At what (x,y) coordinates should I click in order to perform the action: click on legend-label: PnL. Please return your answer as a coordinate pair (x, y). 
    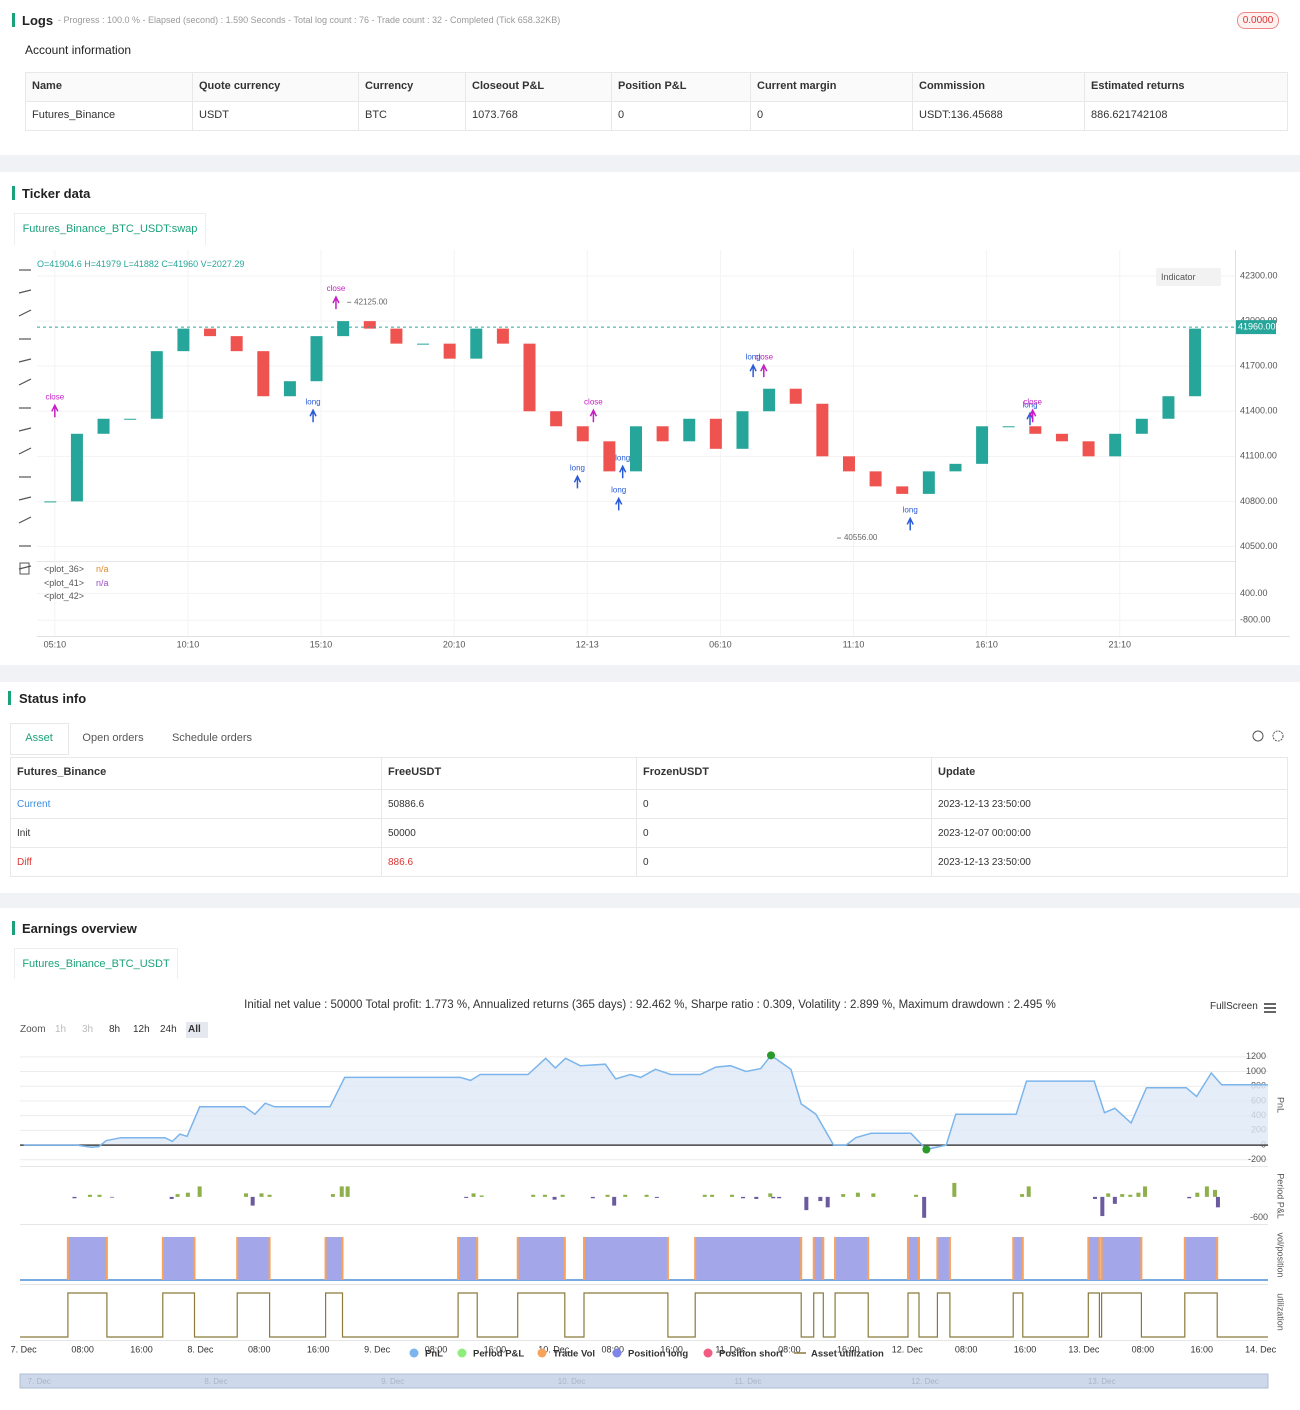
    Looking at the image, I should click on (434, 1354).